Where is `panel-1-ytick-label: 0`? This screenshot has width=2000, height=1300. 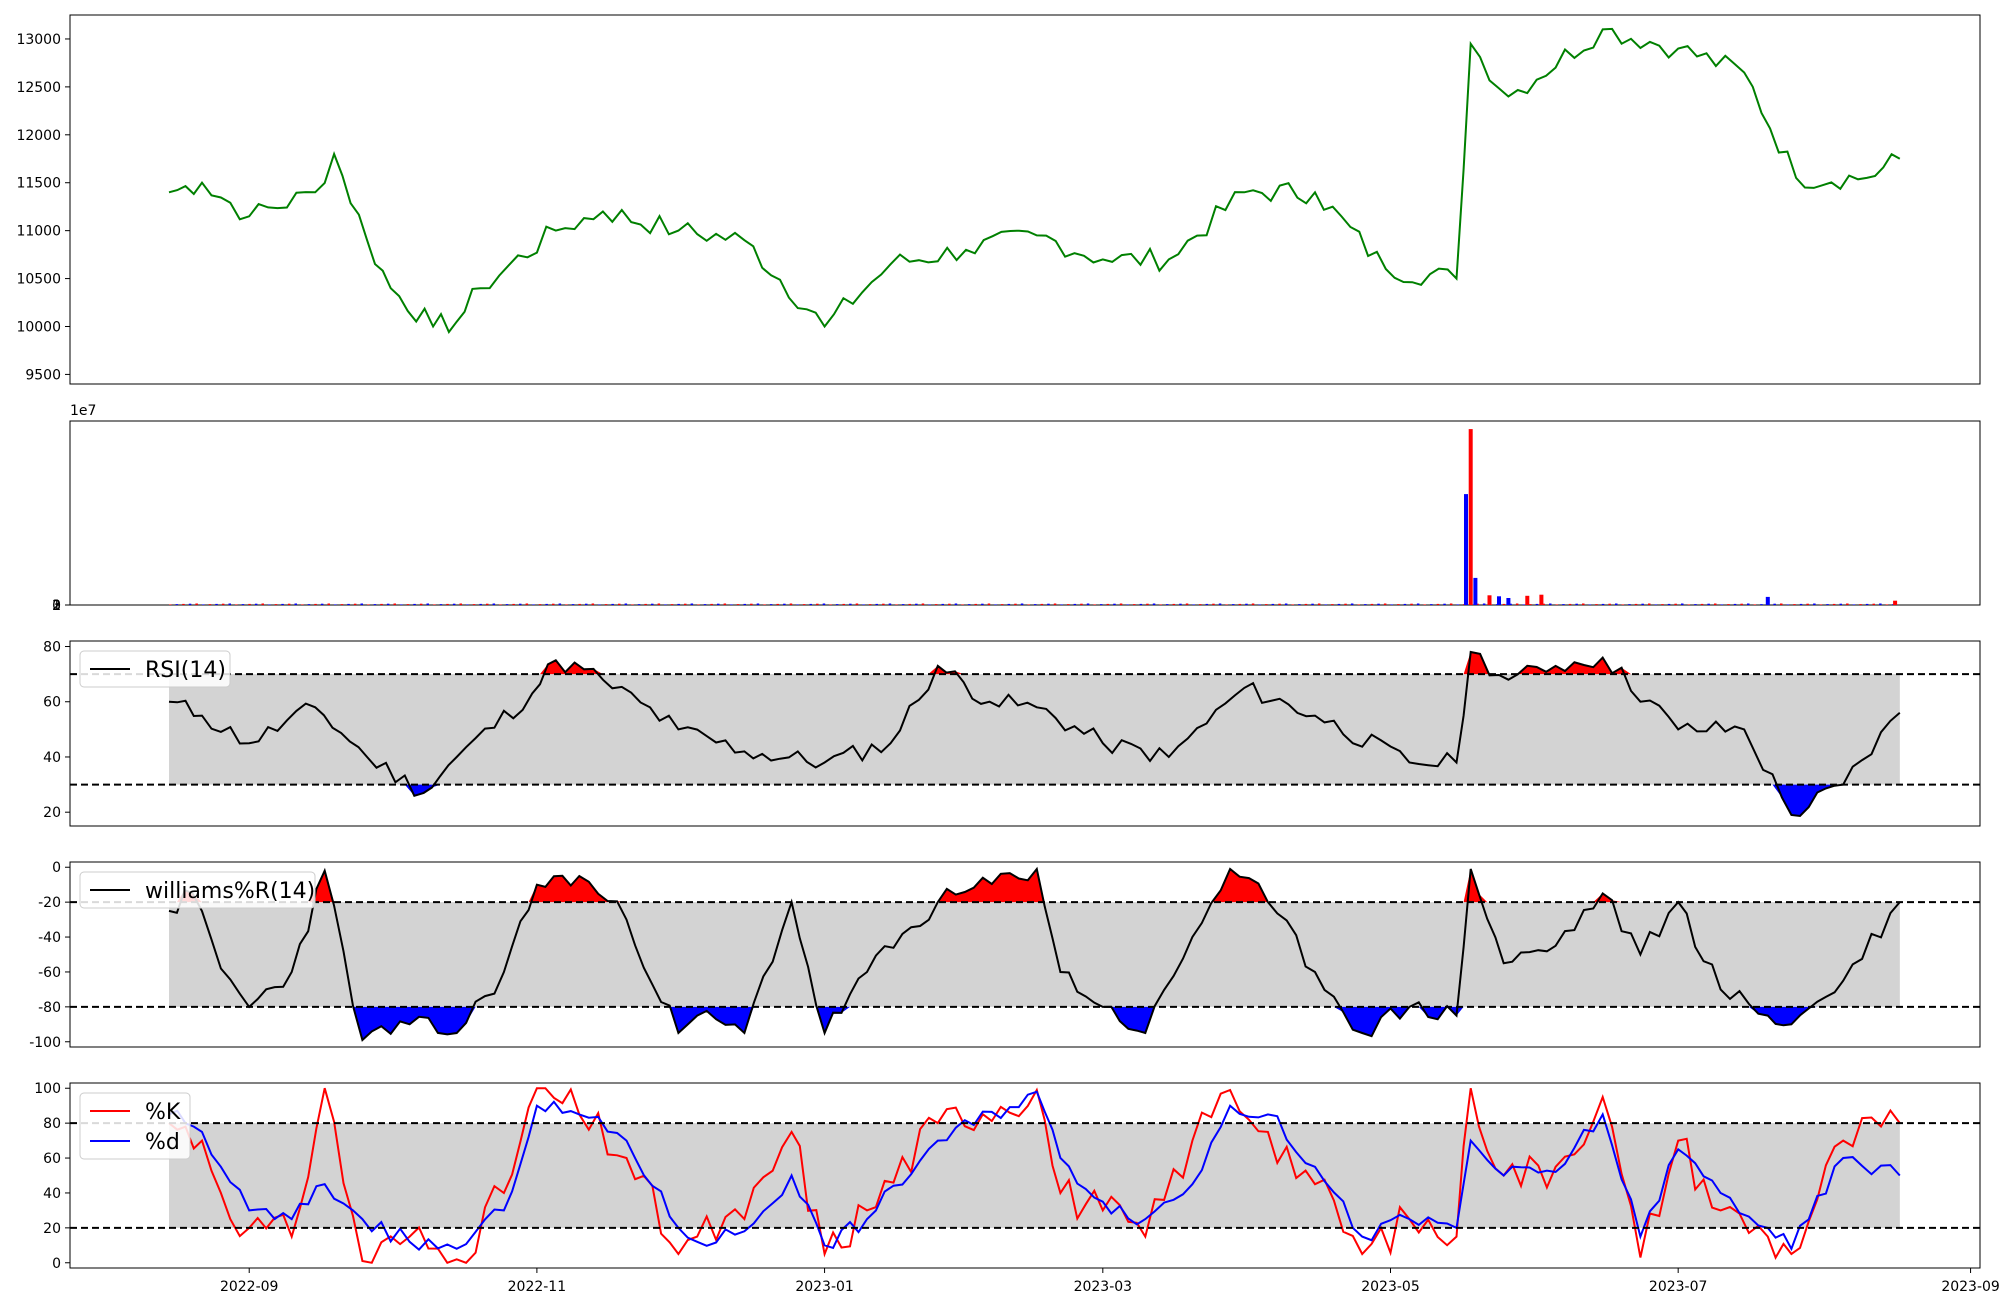
panel-1-ytick-label: 0 is located at coordinates (56, 606).